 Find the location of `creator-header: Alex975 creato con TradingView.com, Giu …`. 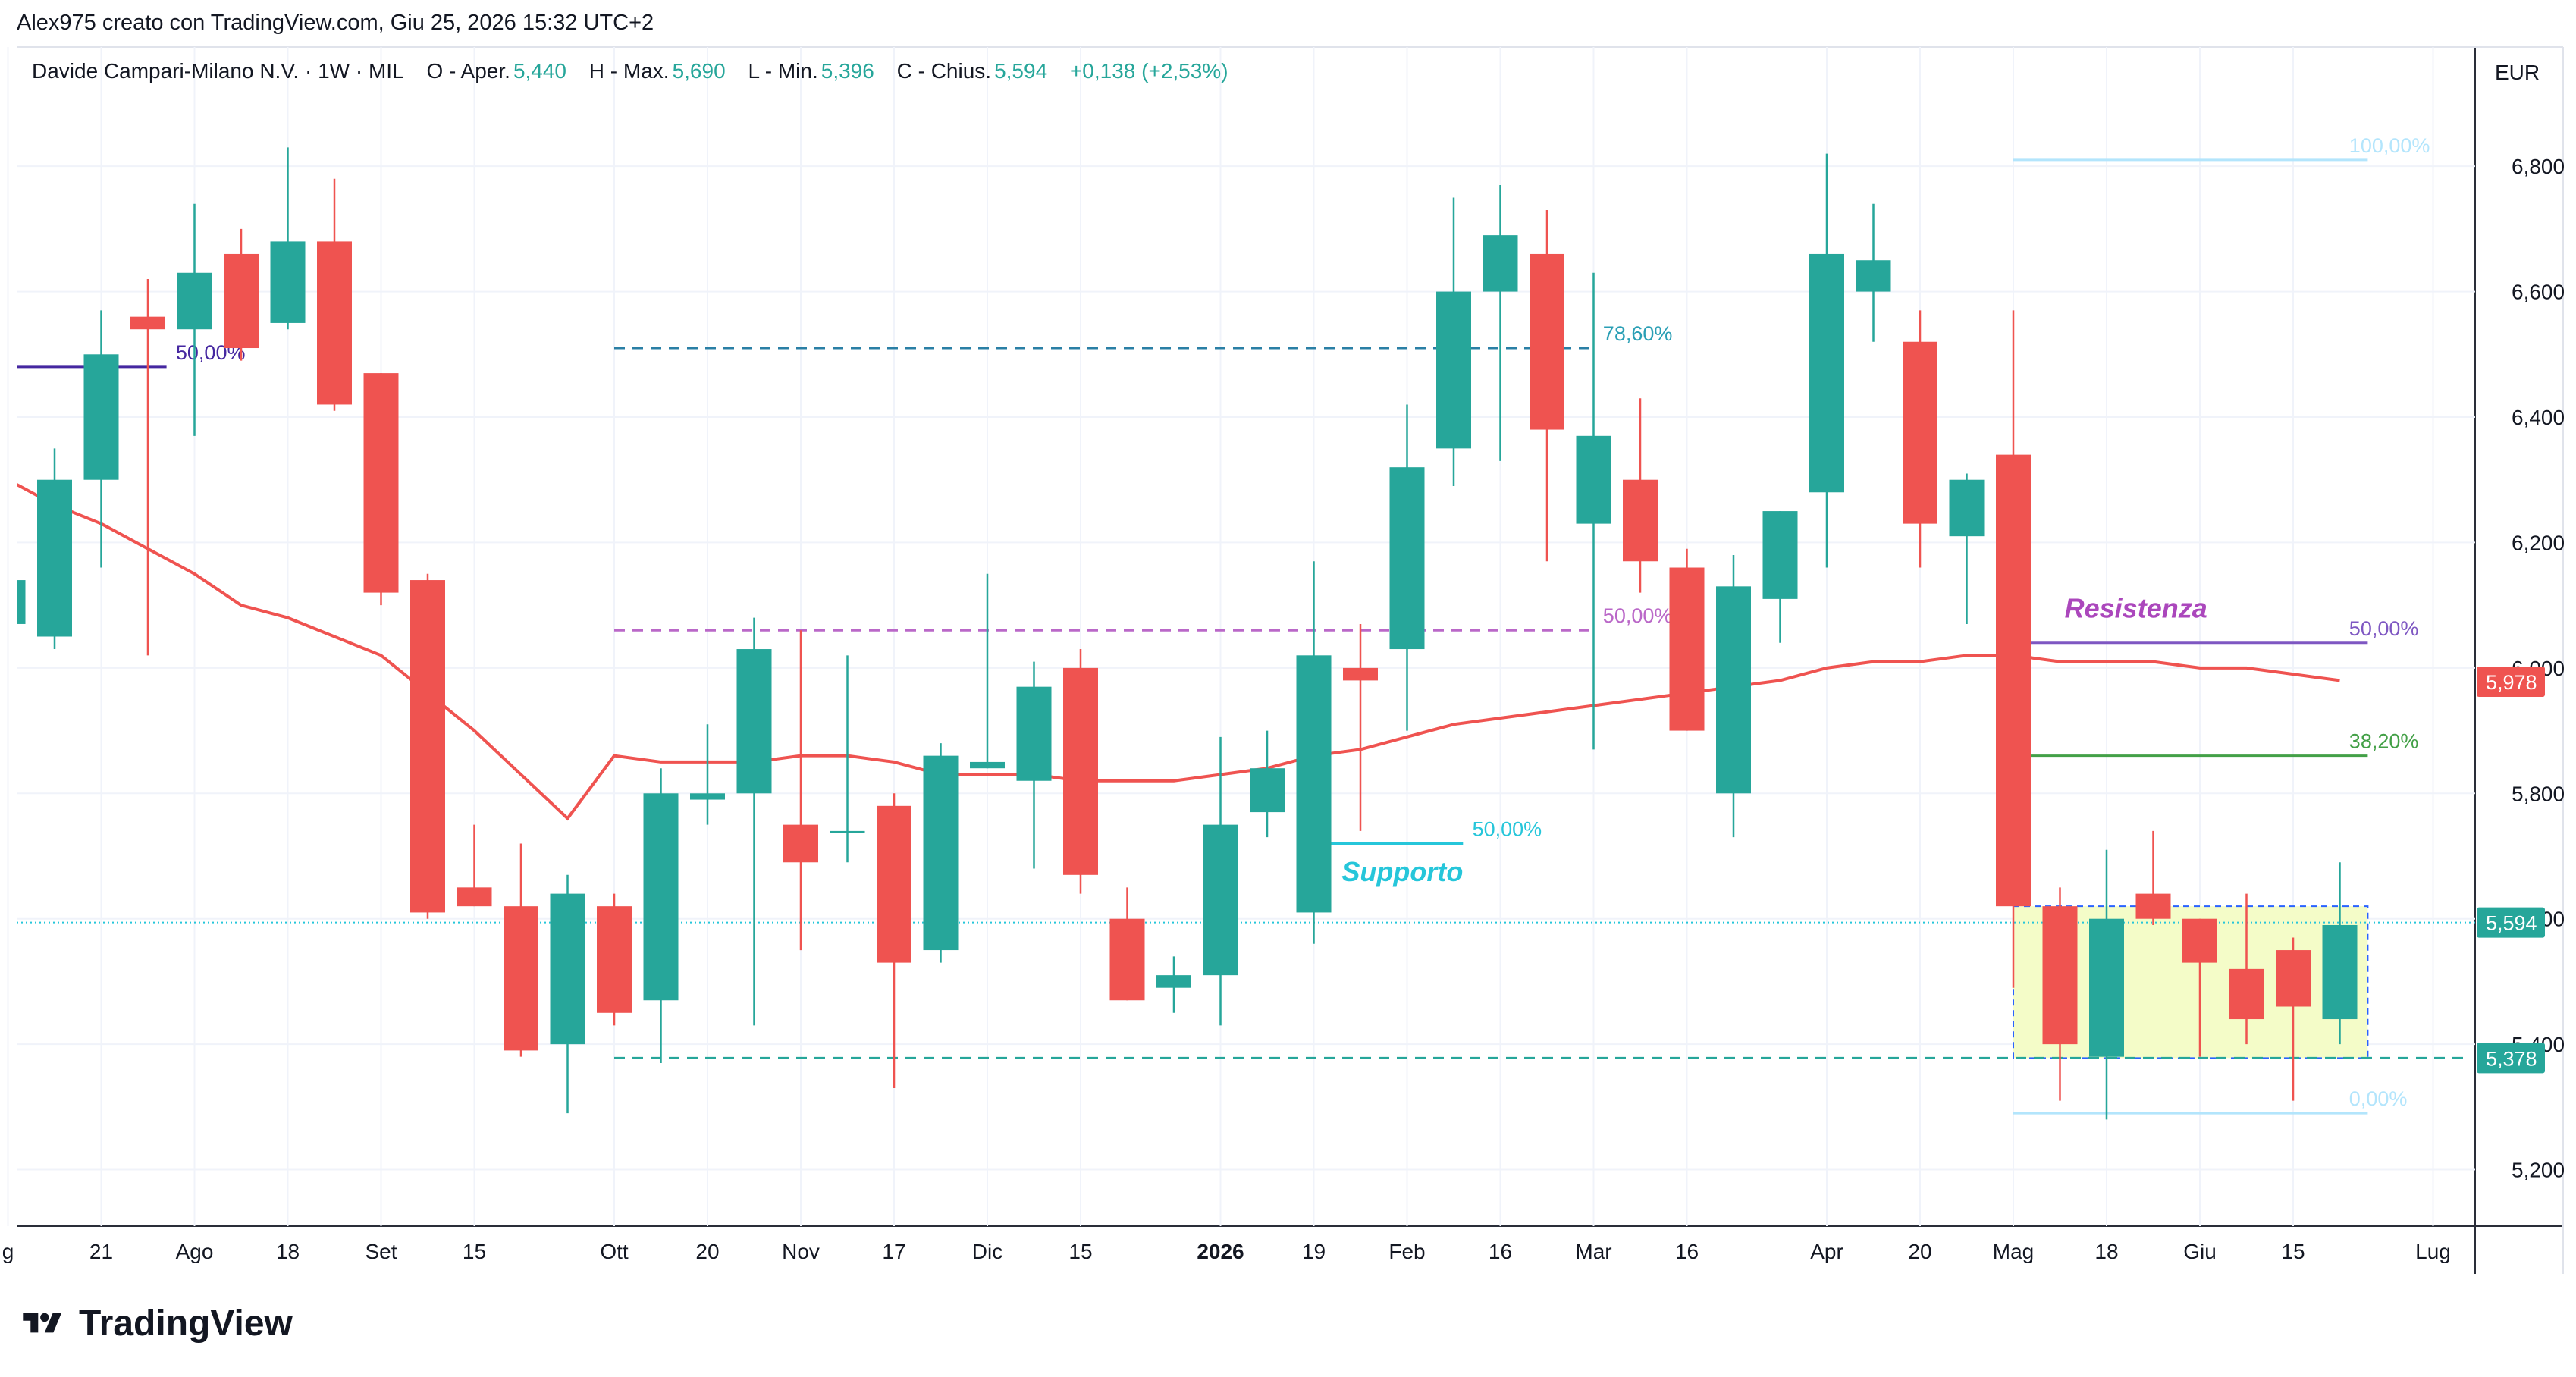

creator-header: Alex975 creato con TradingView.com, Giu … is located at coordinates (335, 23).